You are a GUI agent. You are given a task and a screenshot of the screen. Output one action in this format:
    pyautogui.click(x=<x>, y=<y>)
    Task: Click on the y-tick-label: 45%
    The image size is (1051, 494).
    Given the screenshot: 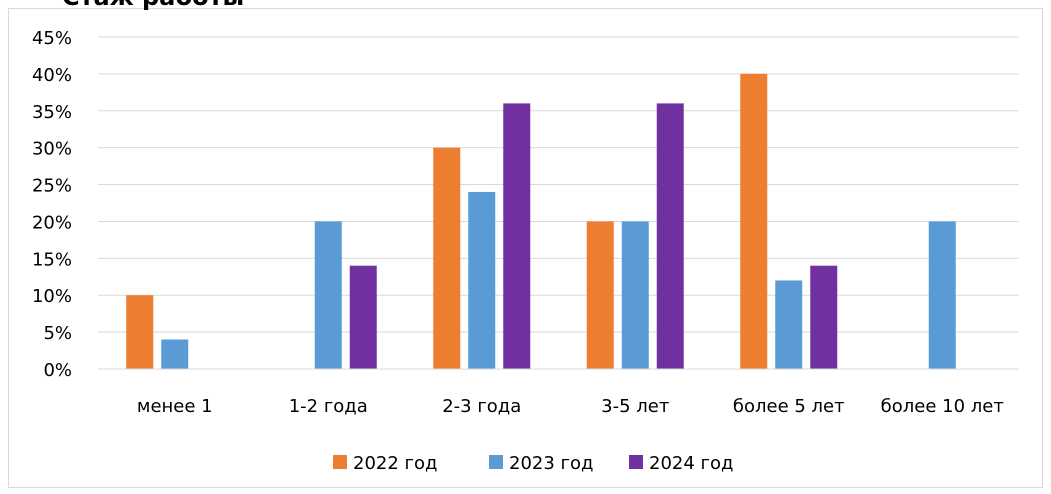 What is the action you would take?
    pyautogui.click(x=52, y=38)
    